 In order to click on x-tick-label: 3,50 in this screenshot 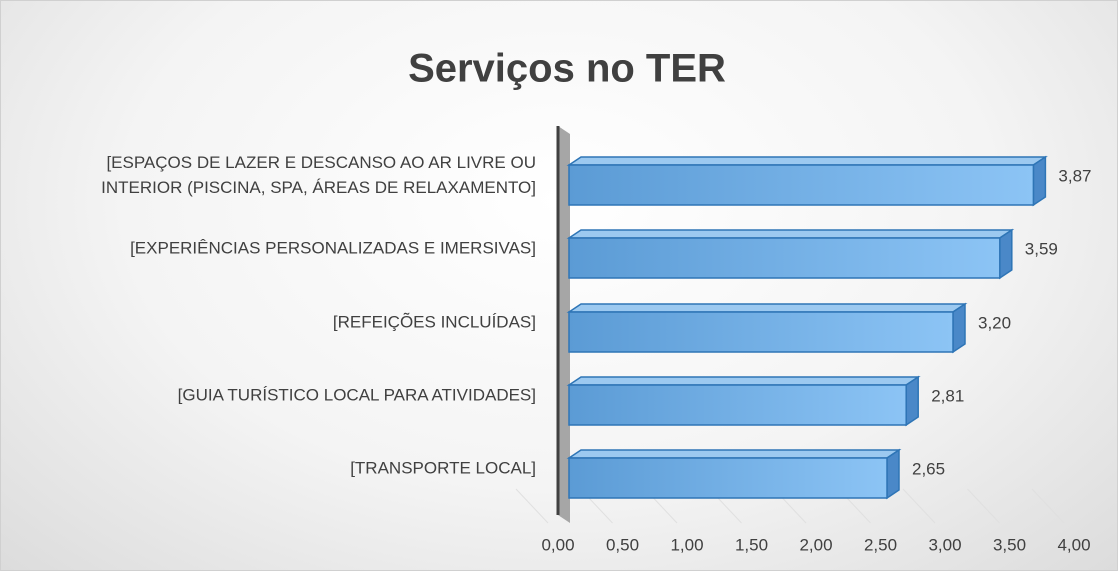, I will do `click(1009, 544)`.